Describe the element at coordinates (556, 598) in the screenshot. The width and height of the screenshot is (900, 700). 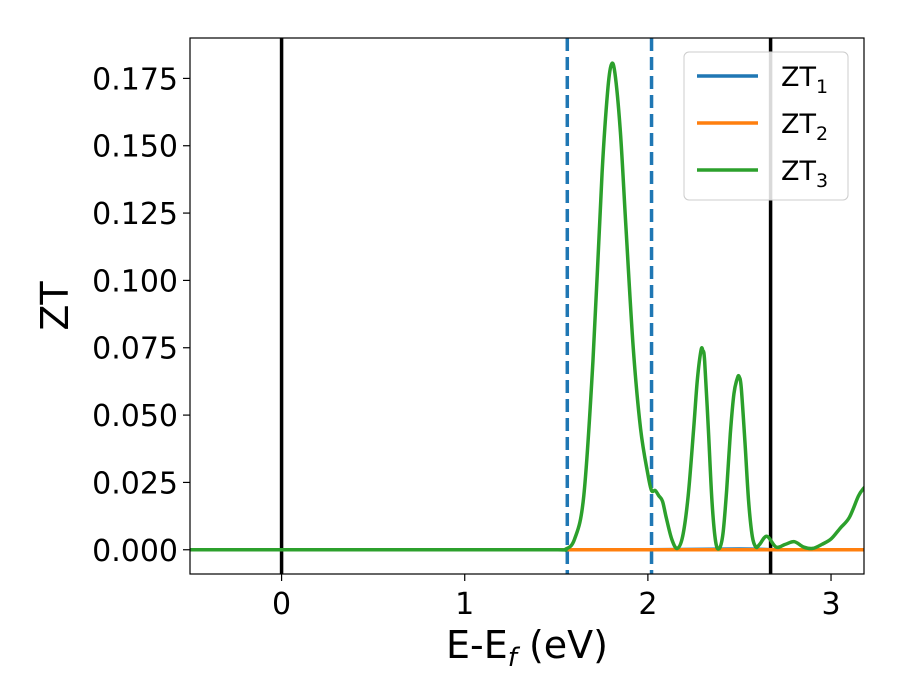
I see `x-axis-ticks: 0 1 2 3` at that location.